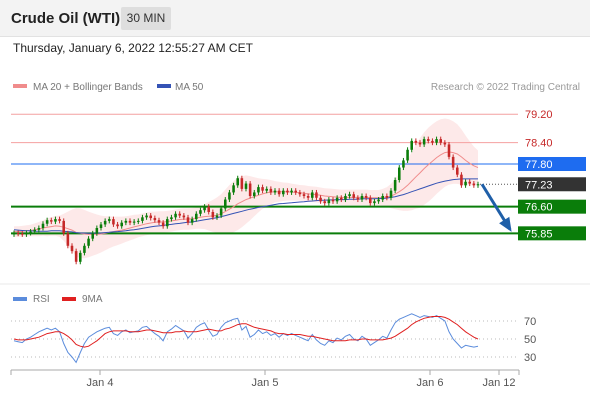 Image resolution: width=590 pixels, height=400 pixels. What do you see at coordinates (146, 18) in the screenshot?
I see `timeframe-badge: 30 MIN` at bounding box center [146, 18].